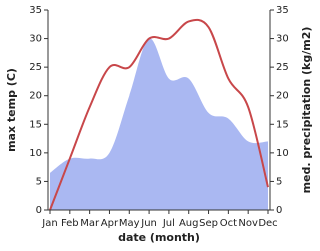 This screenshot has width=320, height=251. I want to click on x-tick-label: Aug, so click(189, 223).